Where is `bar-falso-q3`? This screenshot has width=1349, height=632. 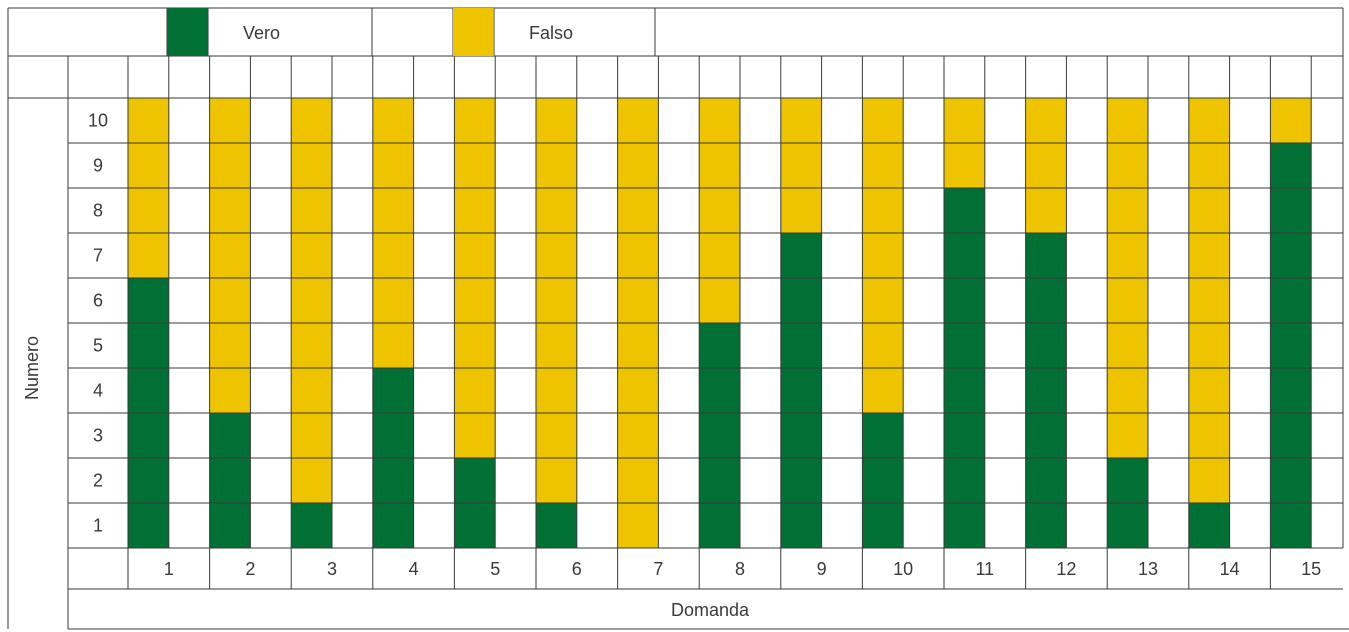
bar-falso-q3 is located at coordinates (311, 300).